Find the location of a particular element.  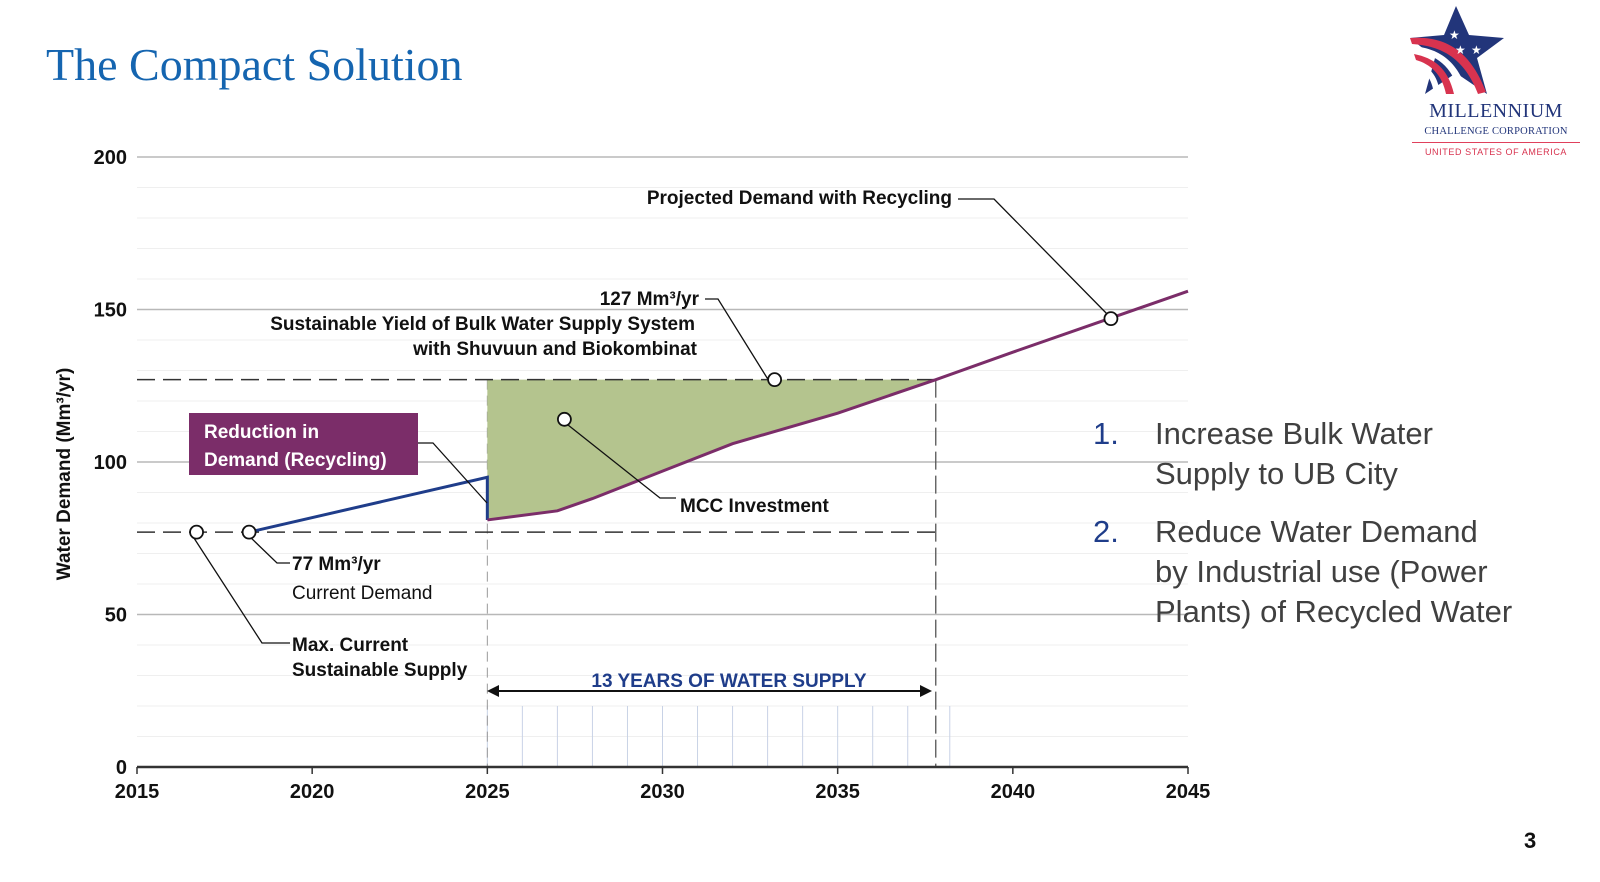

leader-yield is located at coordinates (737, 340).